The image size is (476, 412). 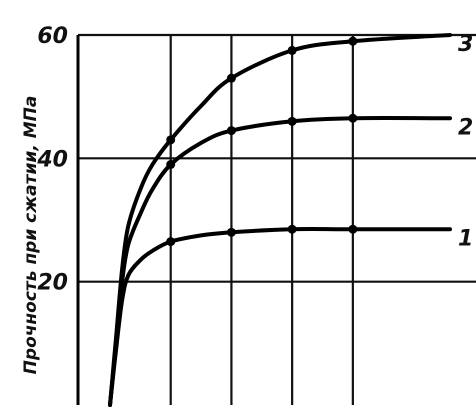 I want to click on y-tick-label: 60, so click(x=52, y=36).